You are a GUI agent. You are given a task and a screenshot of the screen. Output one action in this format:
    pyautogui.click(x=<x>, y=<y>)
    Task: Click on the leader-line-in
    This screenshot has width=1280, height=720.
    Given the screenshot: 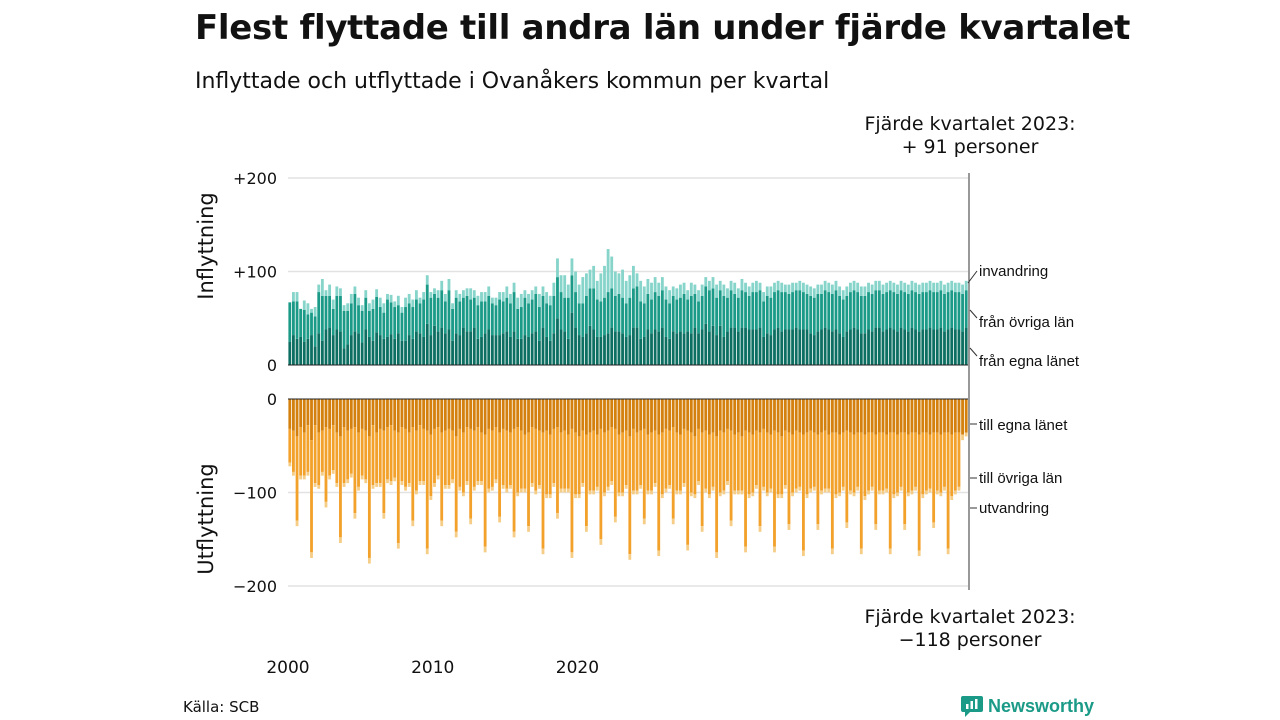 What is the action you would take?
    pyautogui.click(x=972, y=277)
    